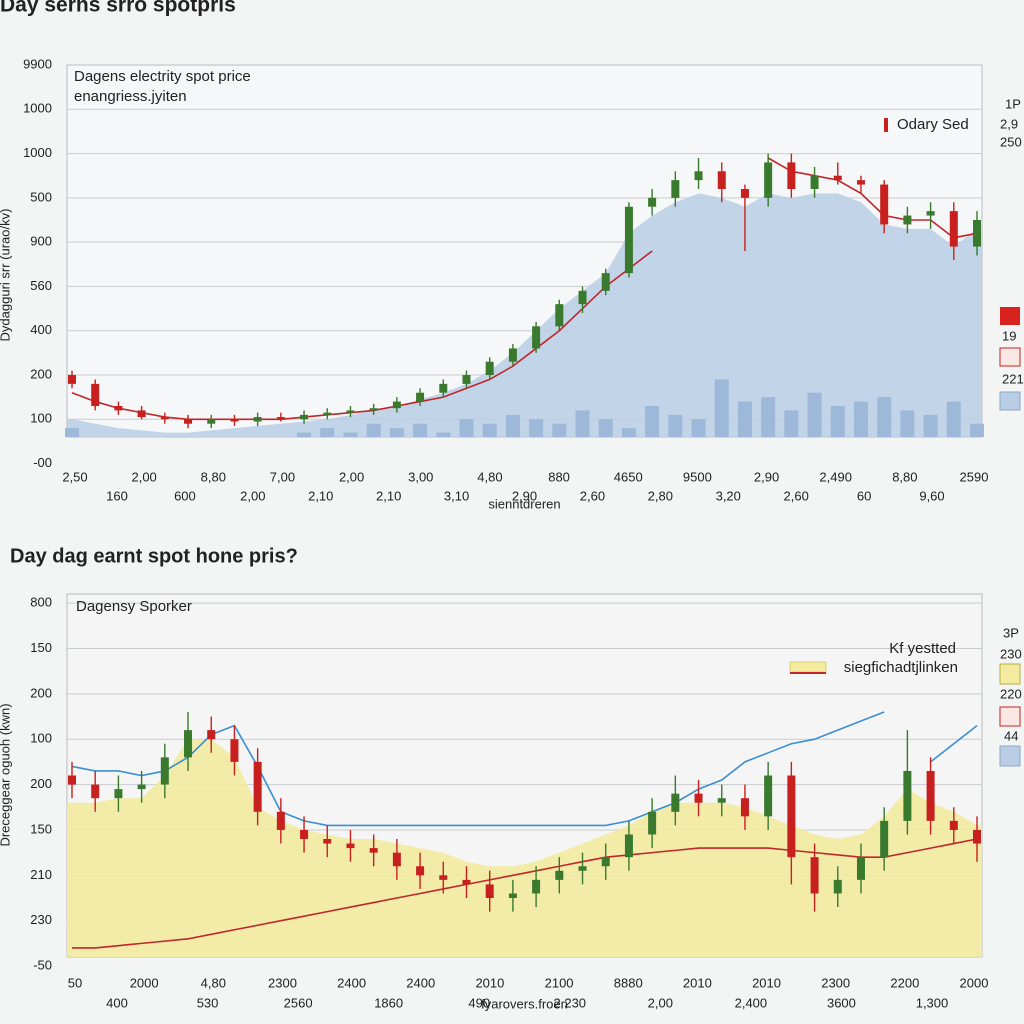 Image resolution: width=1024 pixels, height=1024 pixels. I want to click on y-axis-title: Dreceggear oguoh (kwn), so click(6, 774).